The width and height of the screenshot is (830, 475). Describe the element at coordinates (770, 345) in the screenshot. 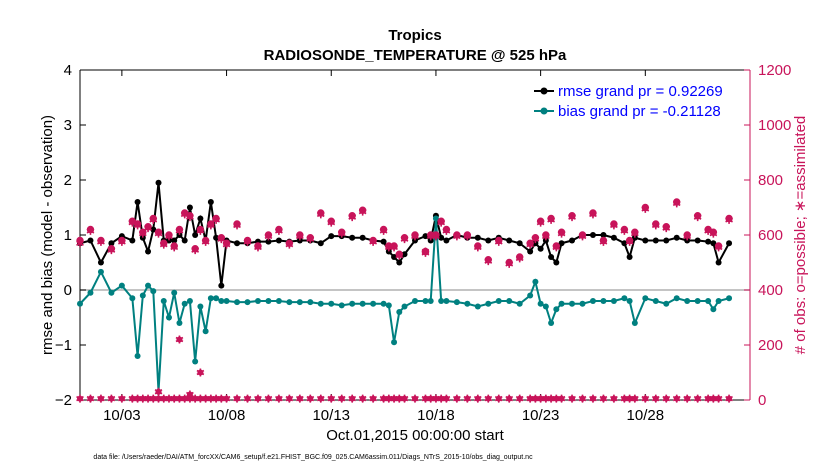

I see `y2-tick-label: 200` at that location.